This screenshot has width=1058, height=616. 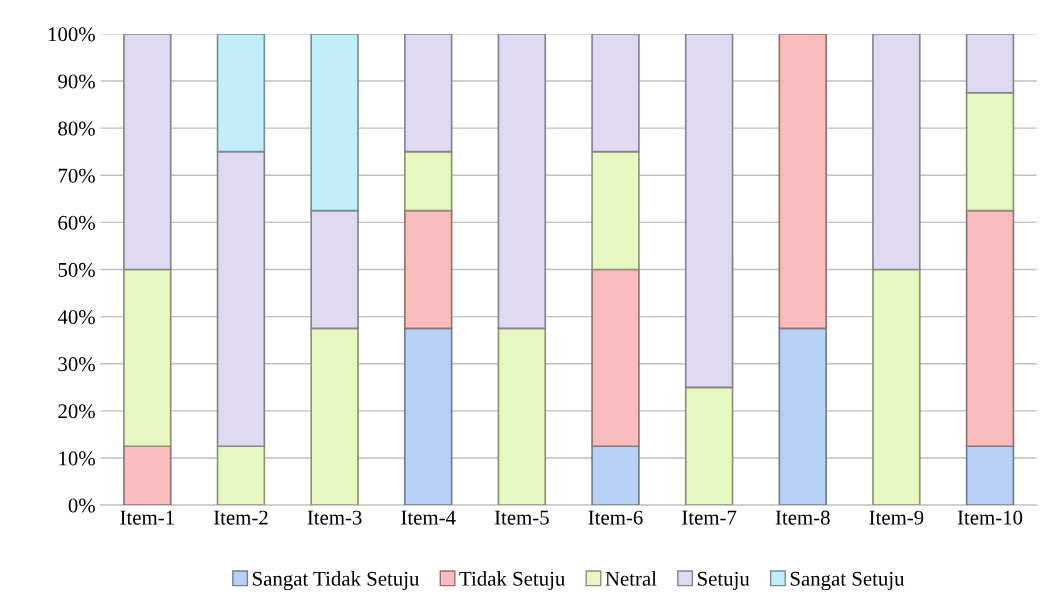 What do you see at coordinates (147, 517) in the screenshot?
I see `x-tick-label: Item-1` at bounding box center [147, 517].